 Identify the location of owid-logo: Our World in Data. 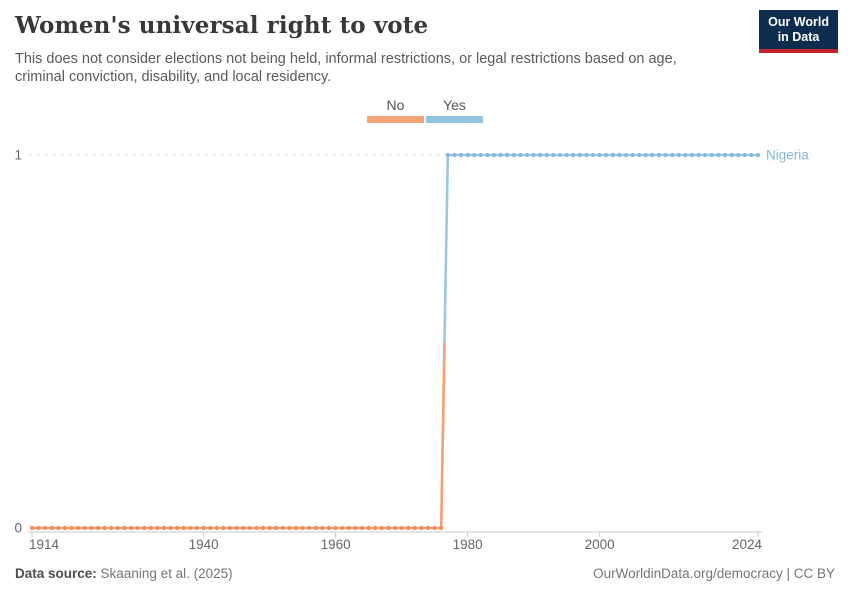
(798, 31).